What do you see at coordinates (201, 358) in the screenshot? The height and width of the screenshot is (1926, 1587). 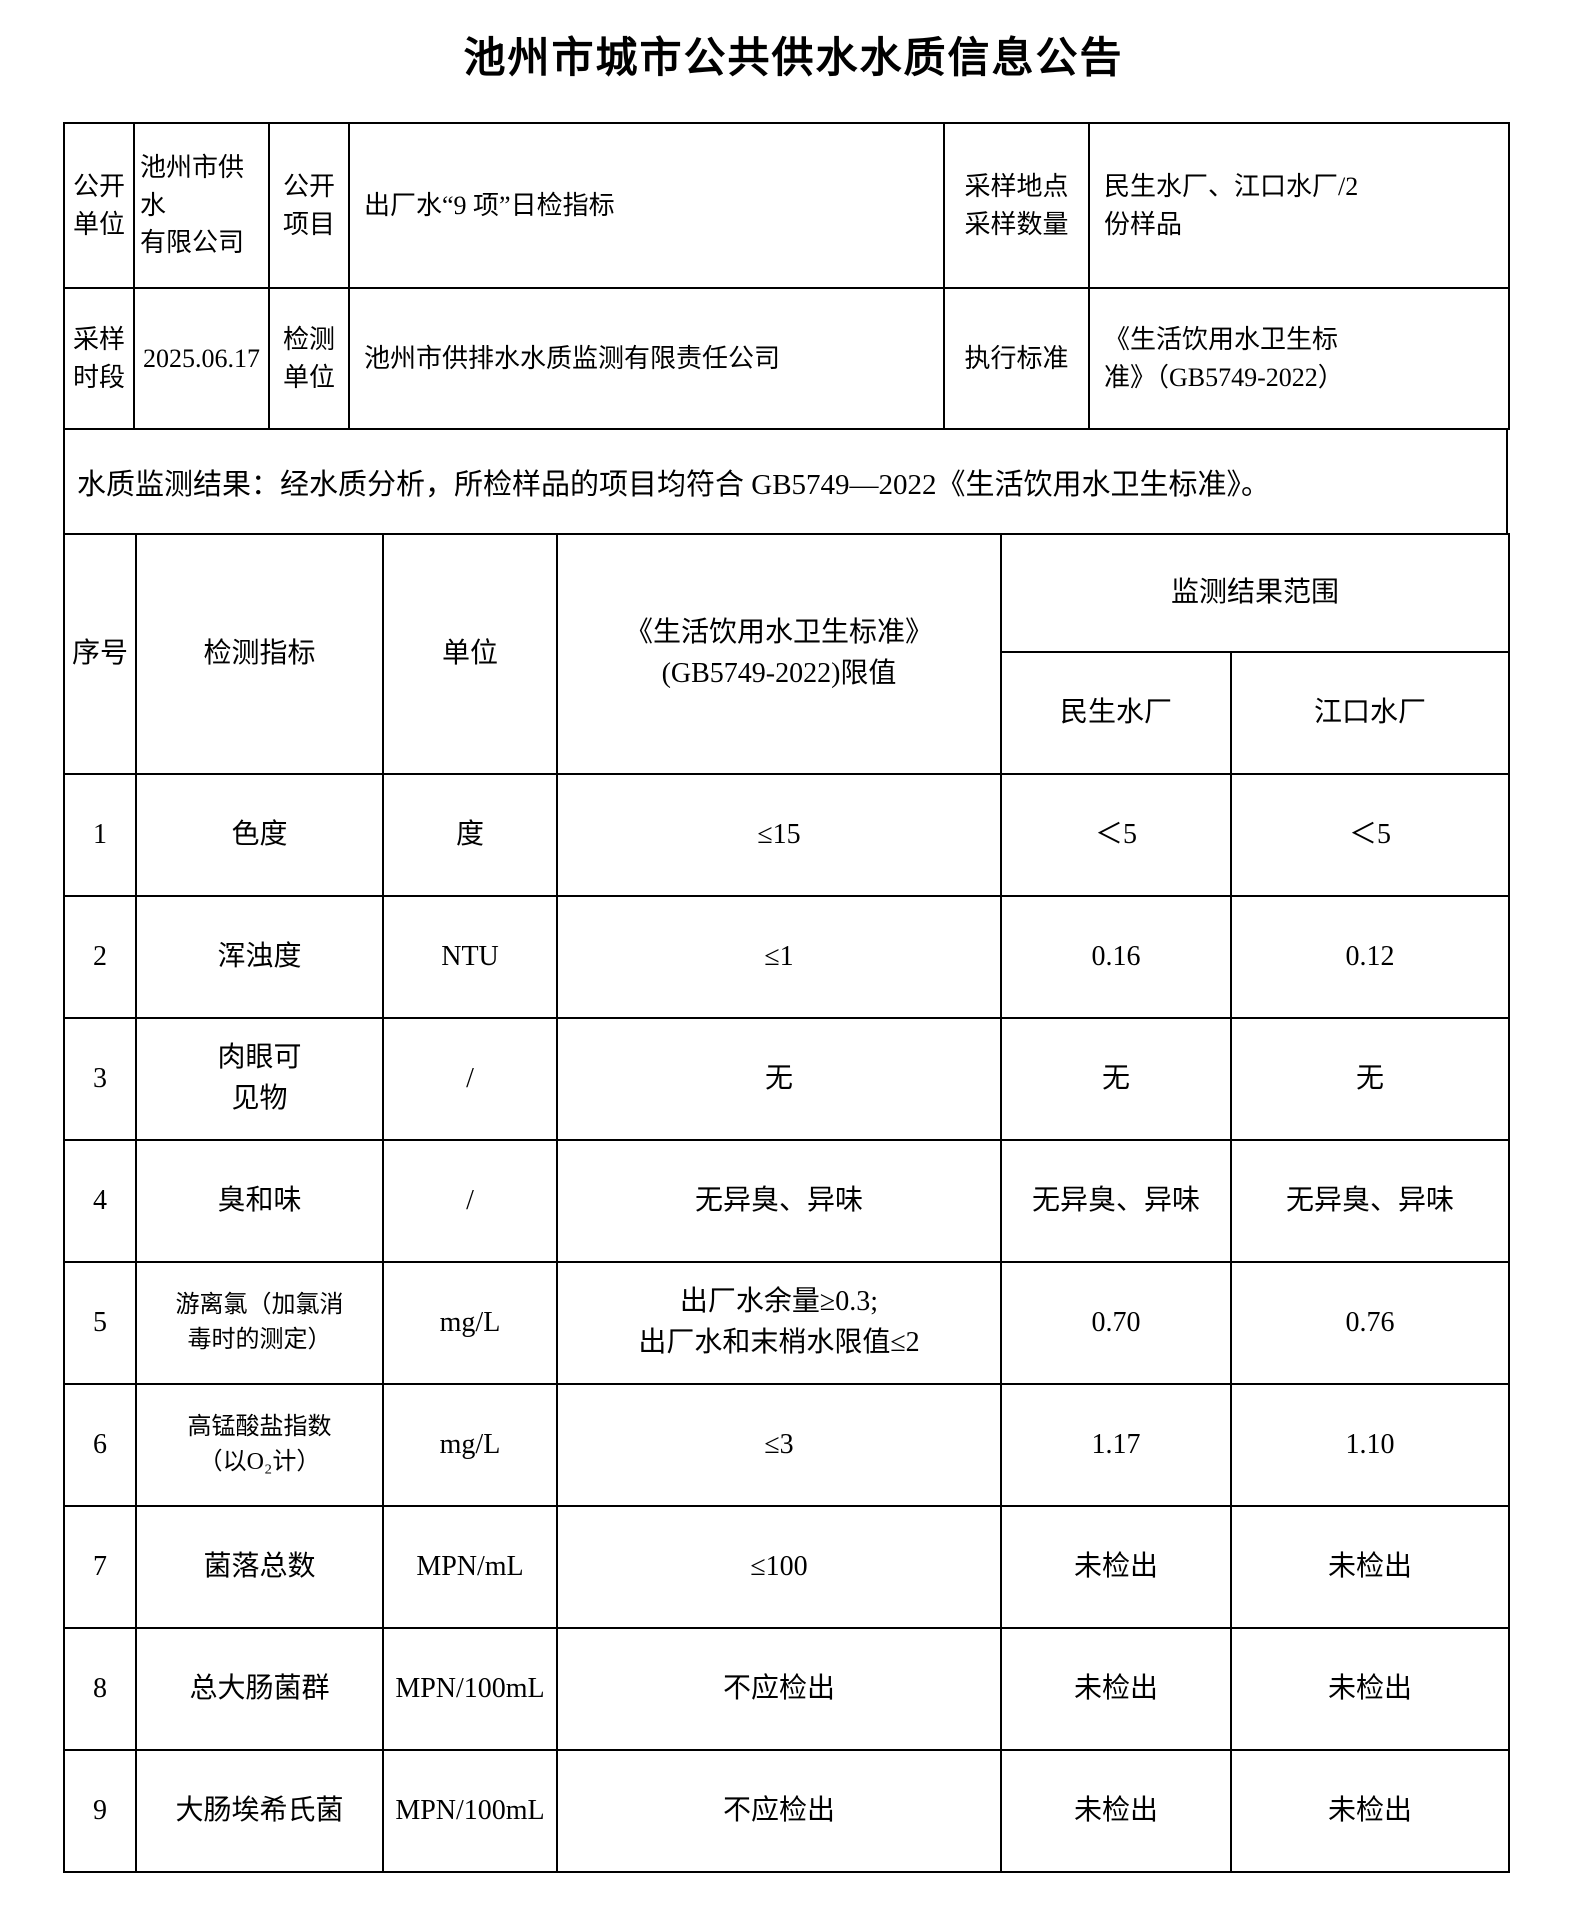 I see `info-value-sampling-period: 2025.06.17` at bounding box center [201, 358].